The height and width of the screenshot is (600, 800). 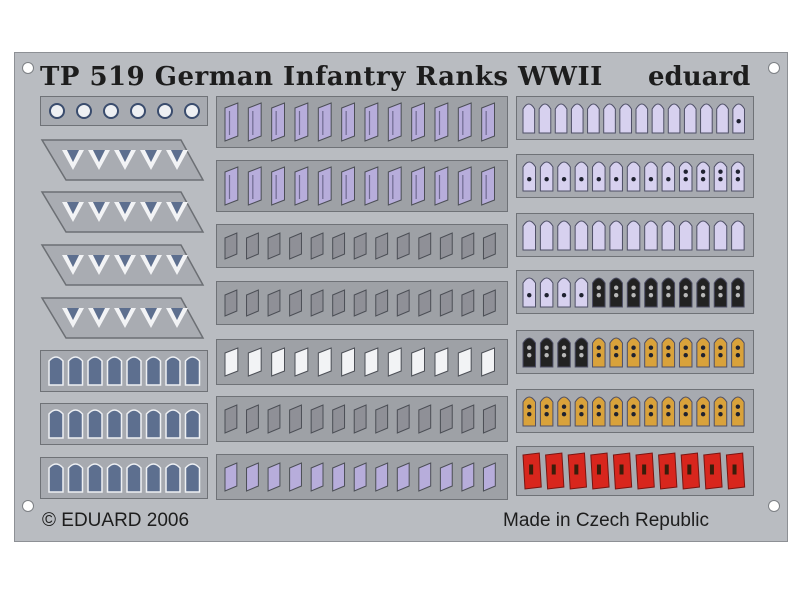 What do you see at coordinates (774, 68) in the screenshot?
I see `mounting-hole` at bounding box center [774, 68].